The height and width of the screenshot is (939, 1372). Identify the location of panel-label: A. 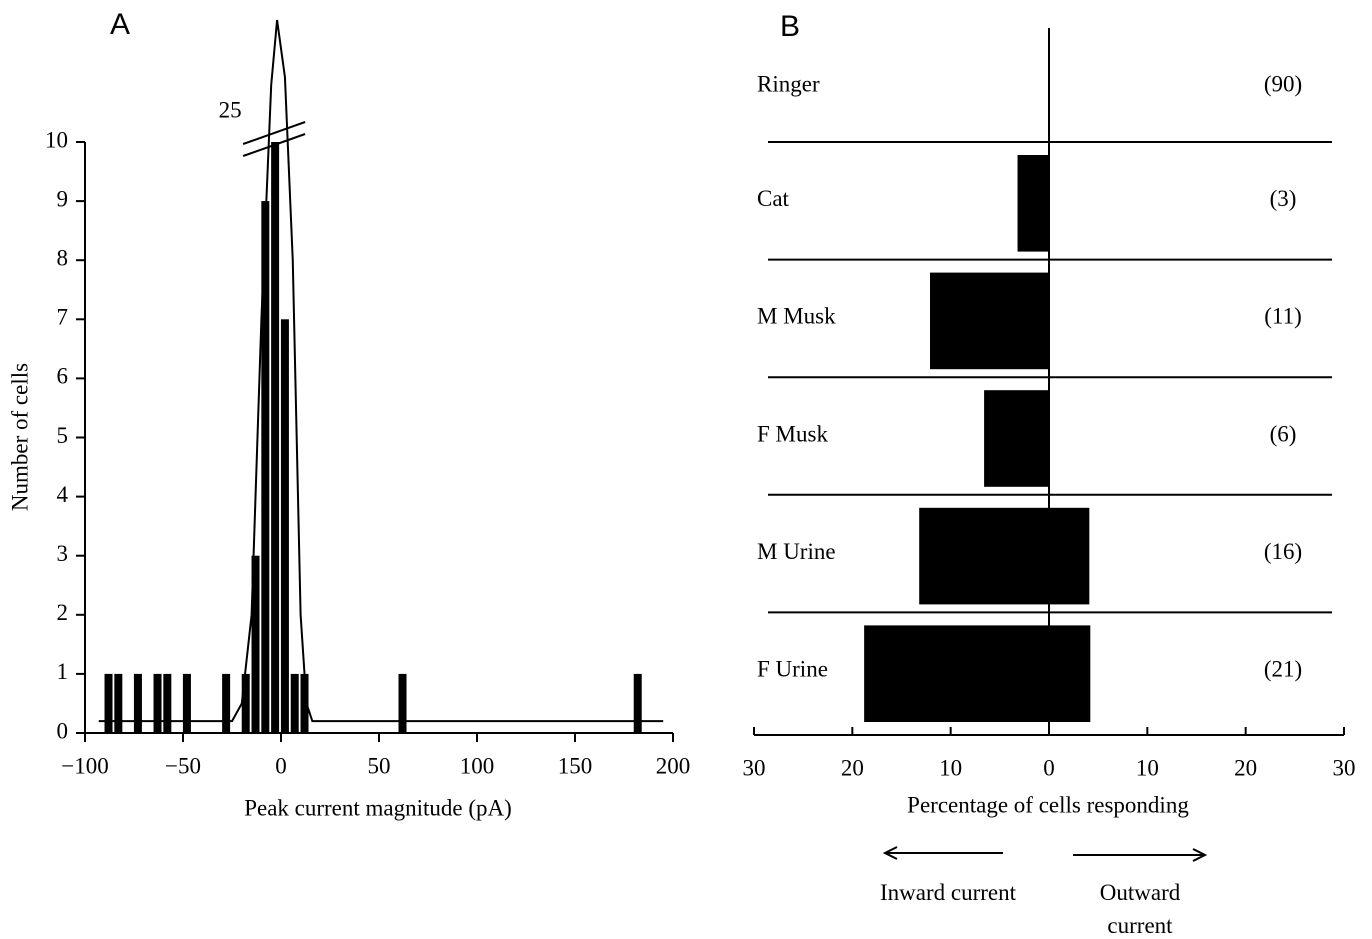
(120, 24).